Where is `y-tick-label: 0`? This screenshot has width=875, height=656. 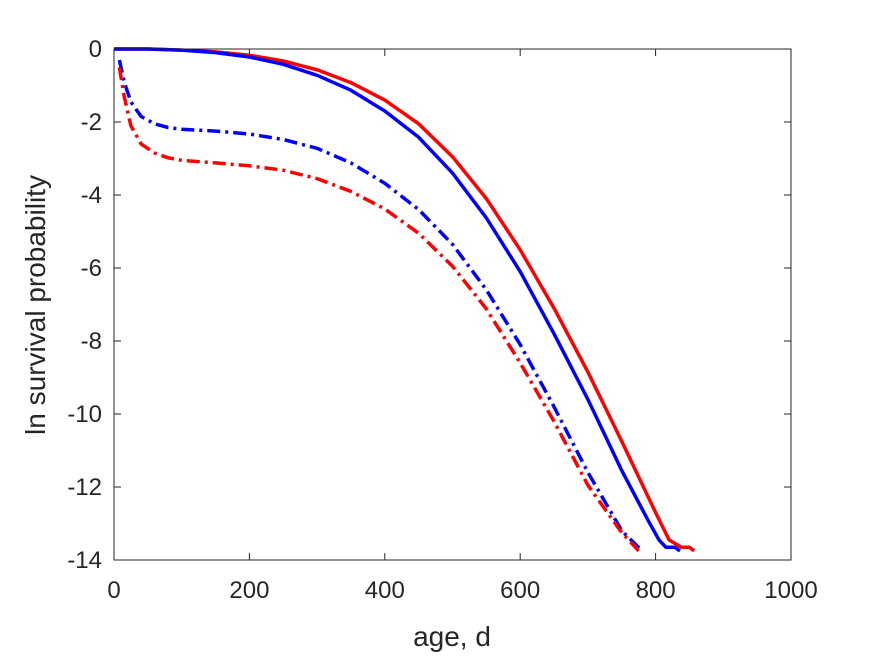
y-tick-label: 0 is located at coordinates (95, 49).